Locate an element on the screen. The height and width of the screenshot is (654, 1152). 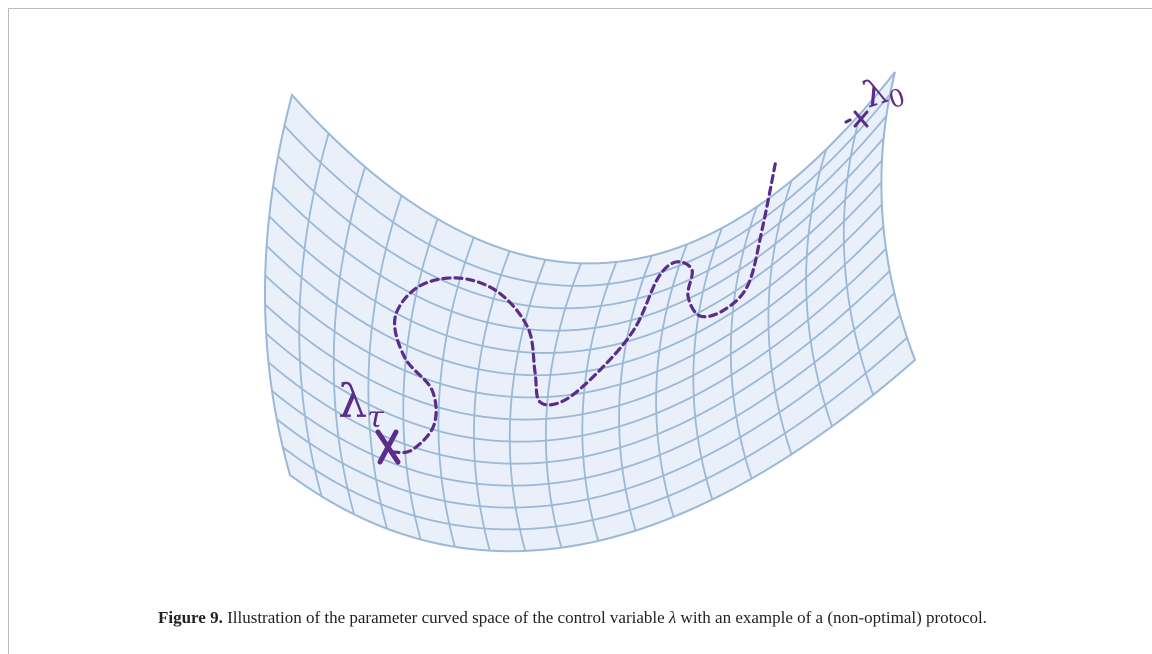
end-marker is located at coordinates (388, 447).